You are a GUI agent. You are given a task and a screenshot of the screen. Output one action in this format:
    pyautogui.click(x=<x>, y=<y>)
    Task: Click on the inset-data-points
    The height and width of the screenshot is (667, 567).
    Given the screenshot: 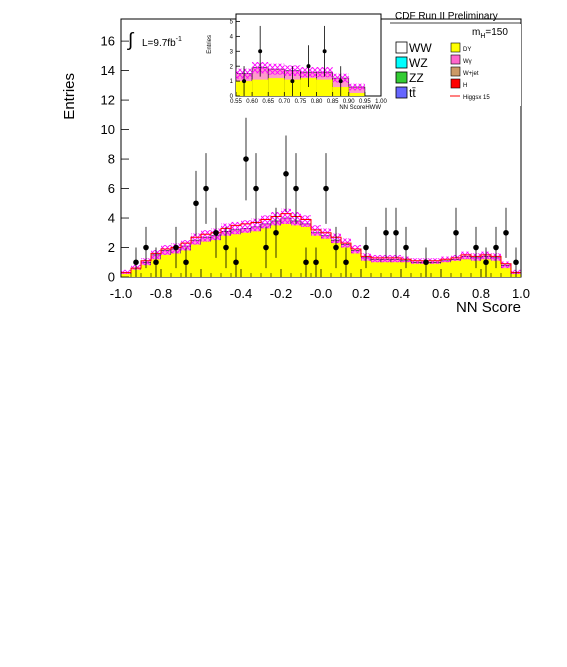 What is the action you would take?
    pyautogui.click(x=292, y=60)
    